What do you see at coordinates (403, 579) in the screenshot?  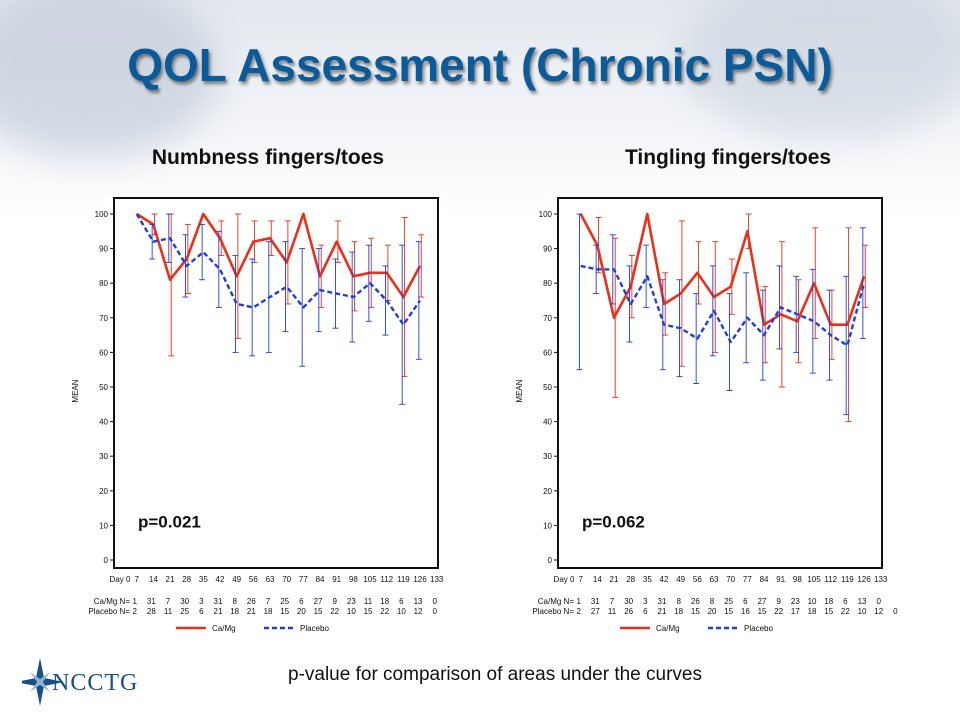 I see `x-tick-label: 119` at bounding box center [403, 579].